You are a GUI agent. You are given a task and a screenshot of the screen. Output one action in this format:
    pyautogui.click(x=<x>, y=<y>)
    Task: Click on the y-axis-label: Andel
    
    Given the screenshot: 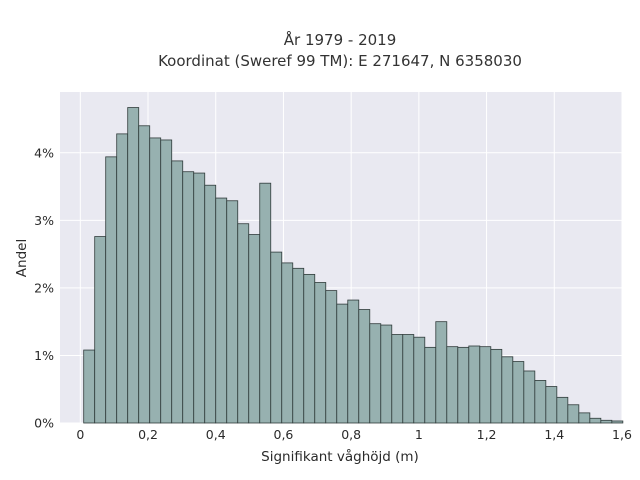 What is the action you would take?
    pyautogui.click(x=22, y=258)
    